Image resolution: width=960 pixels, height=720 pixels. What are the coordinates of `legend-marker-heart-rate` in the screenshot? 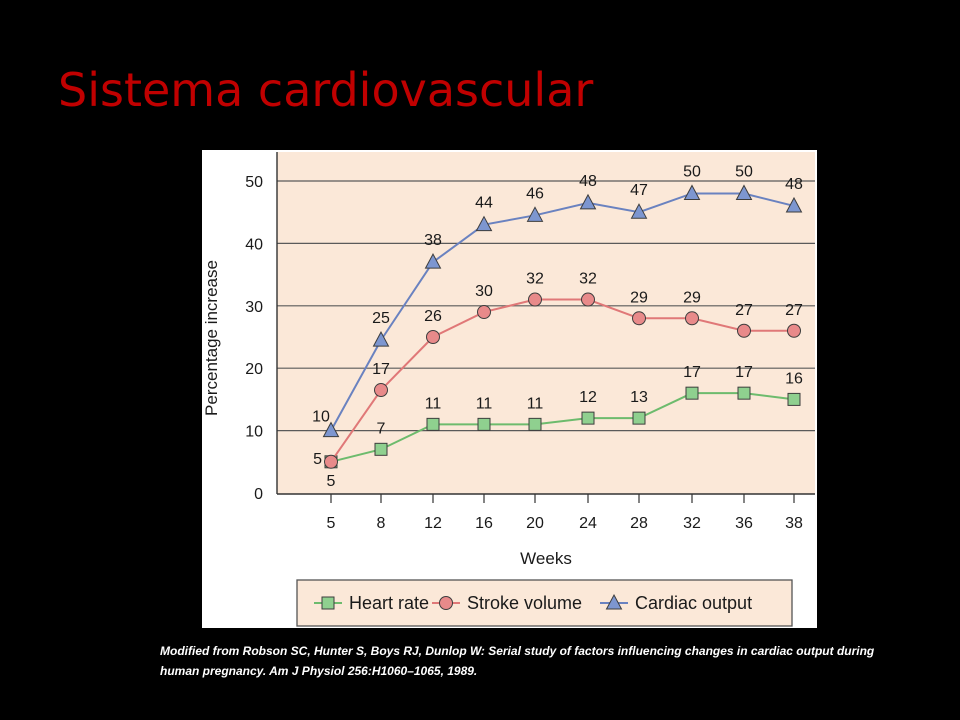 It's located at (328, 603).